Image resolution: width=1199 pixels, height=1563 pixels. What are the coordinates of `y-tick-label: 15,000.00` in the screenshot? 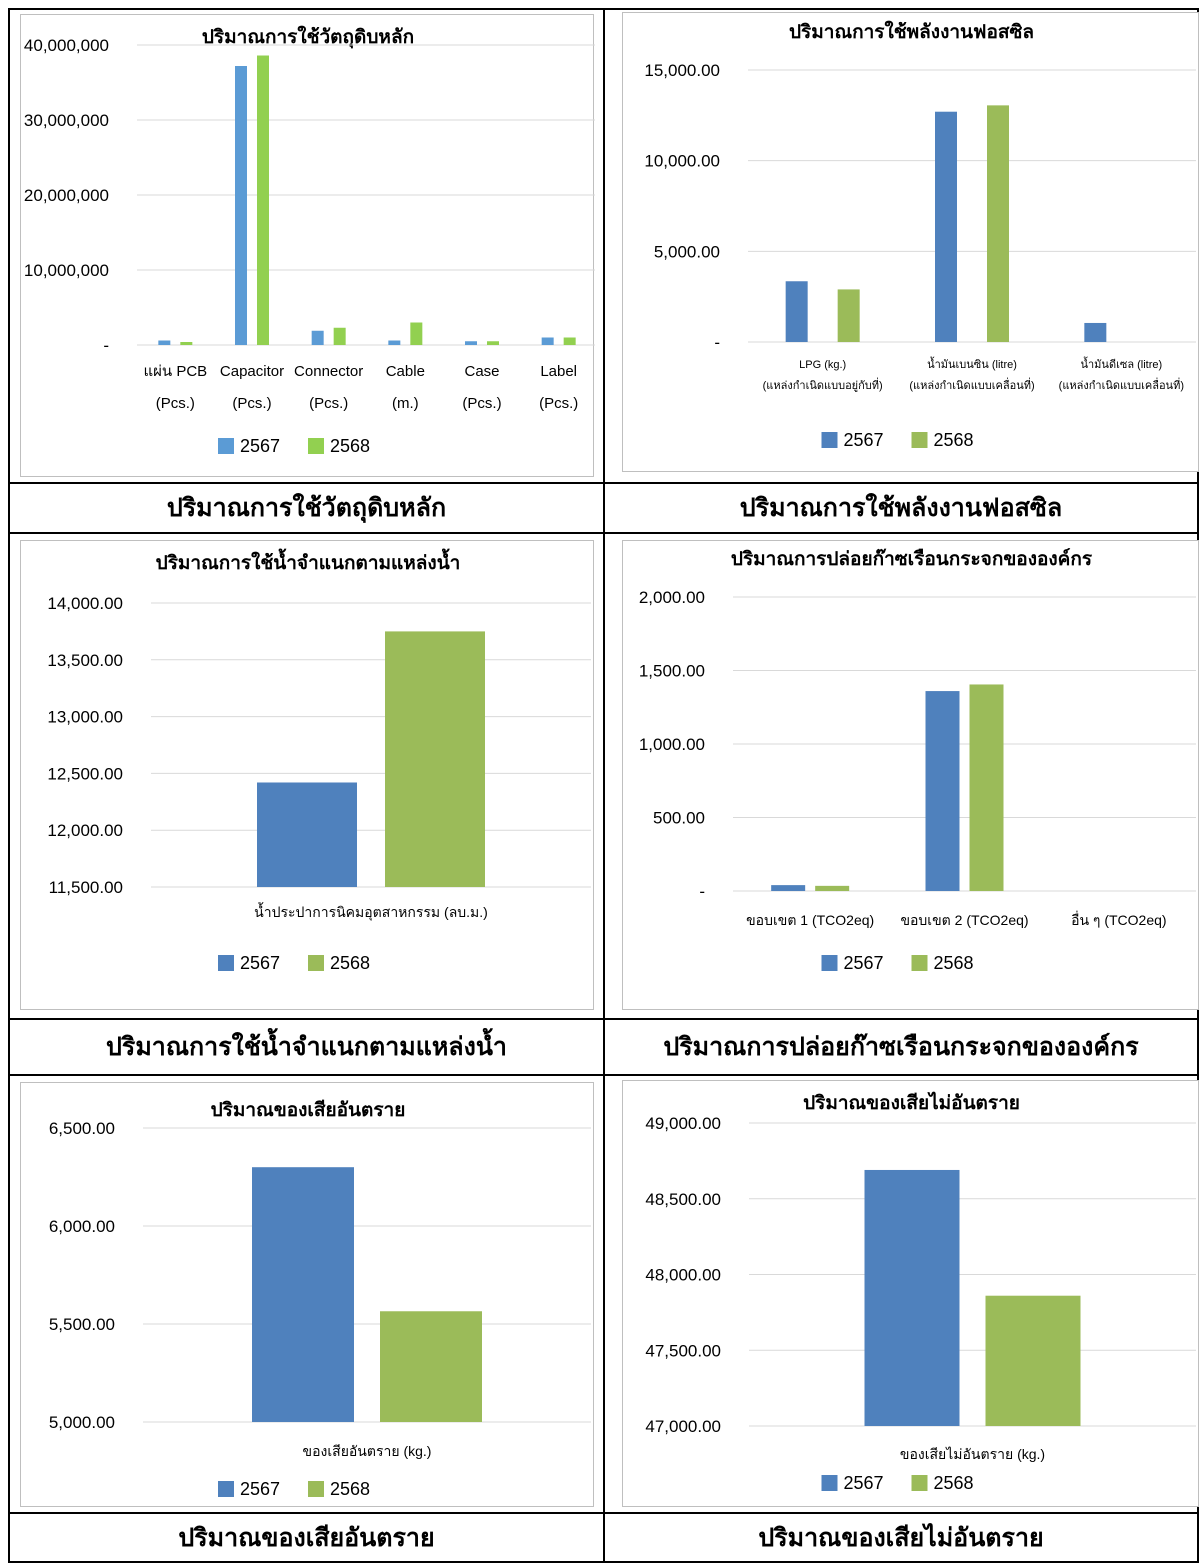 It's located at (682, 70).